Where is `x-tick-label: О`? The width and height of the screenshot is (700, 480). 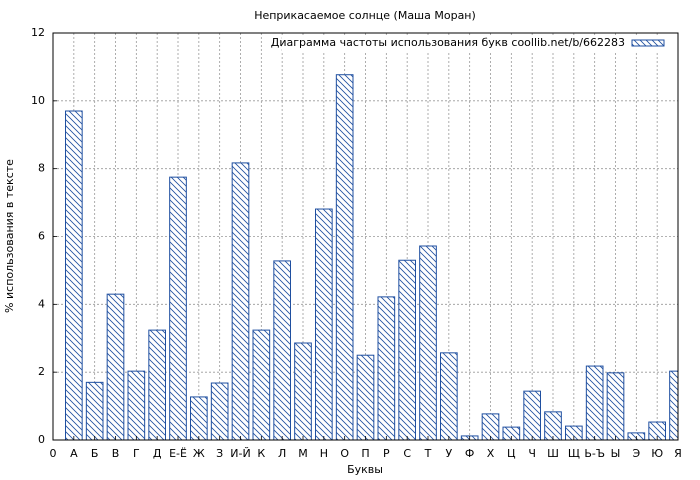
x-tick-label: О is located at coordinates (344, 453).